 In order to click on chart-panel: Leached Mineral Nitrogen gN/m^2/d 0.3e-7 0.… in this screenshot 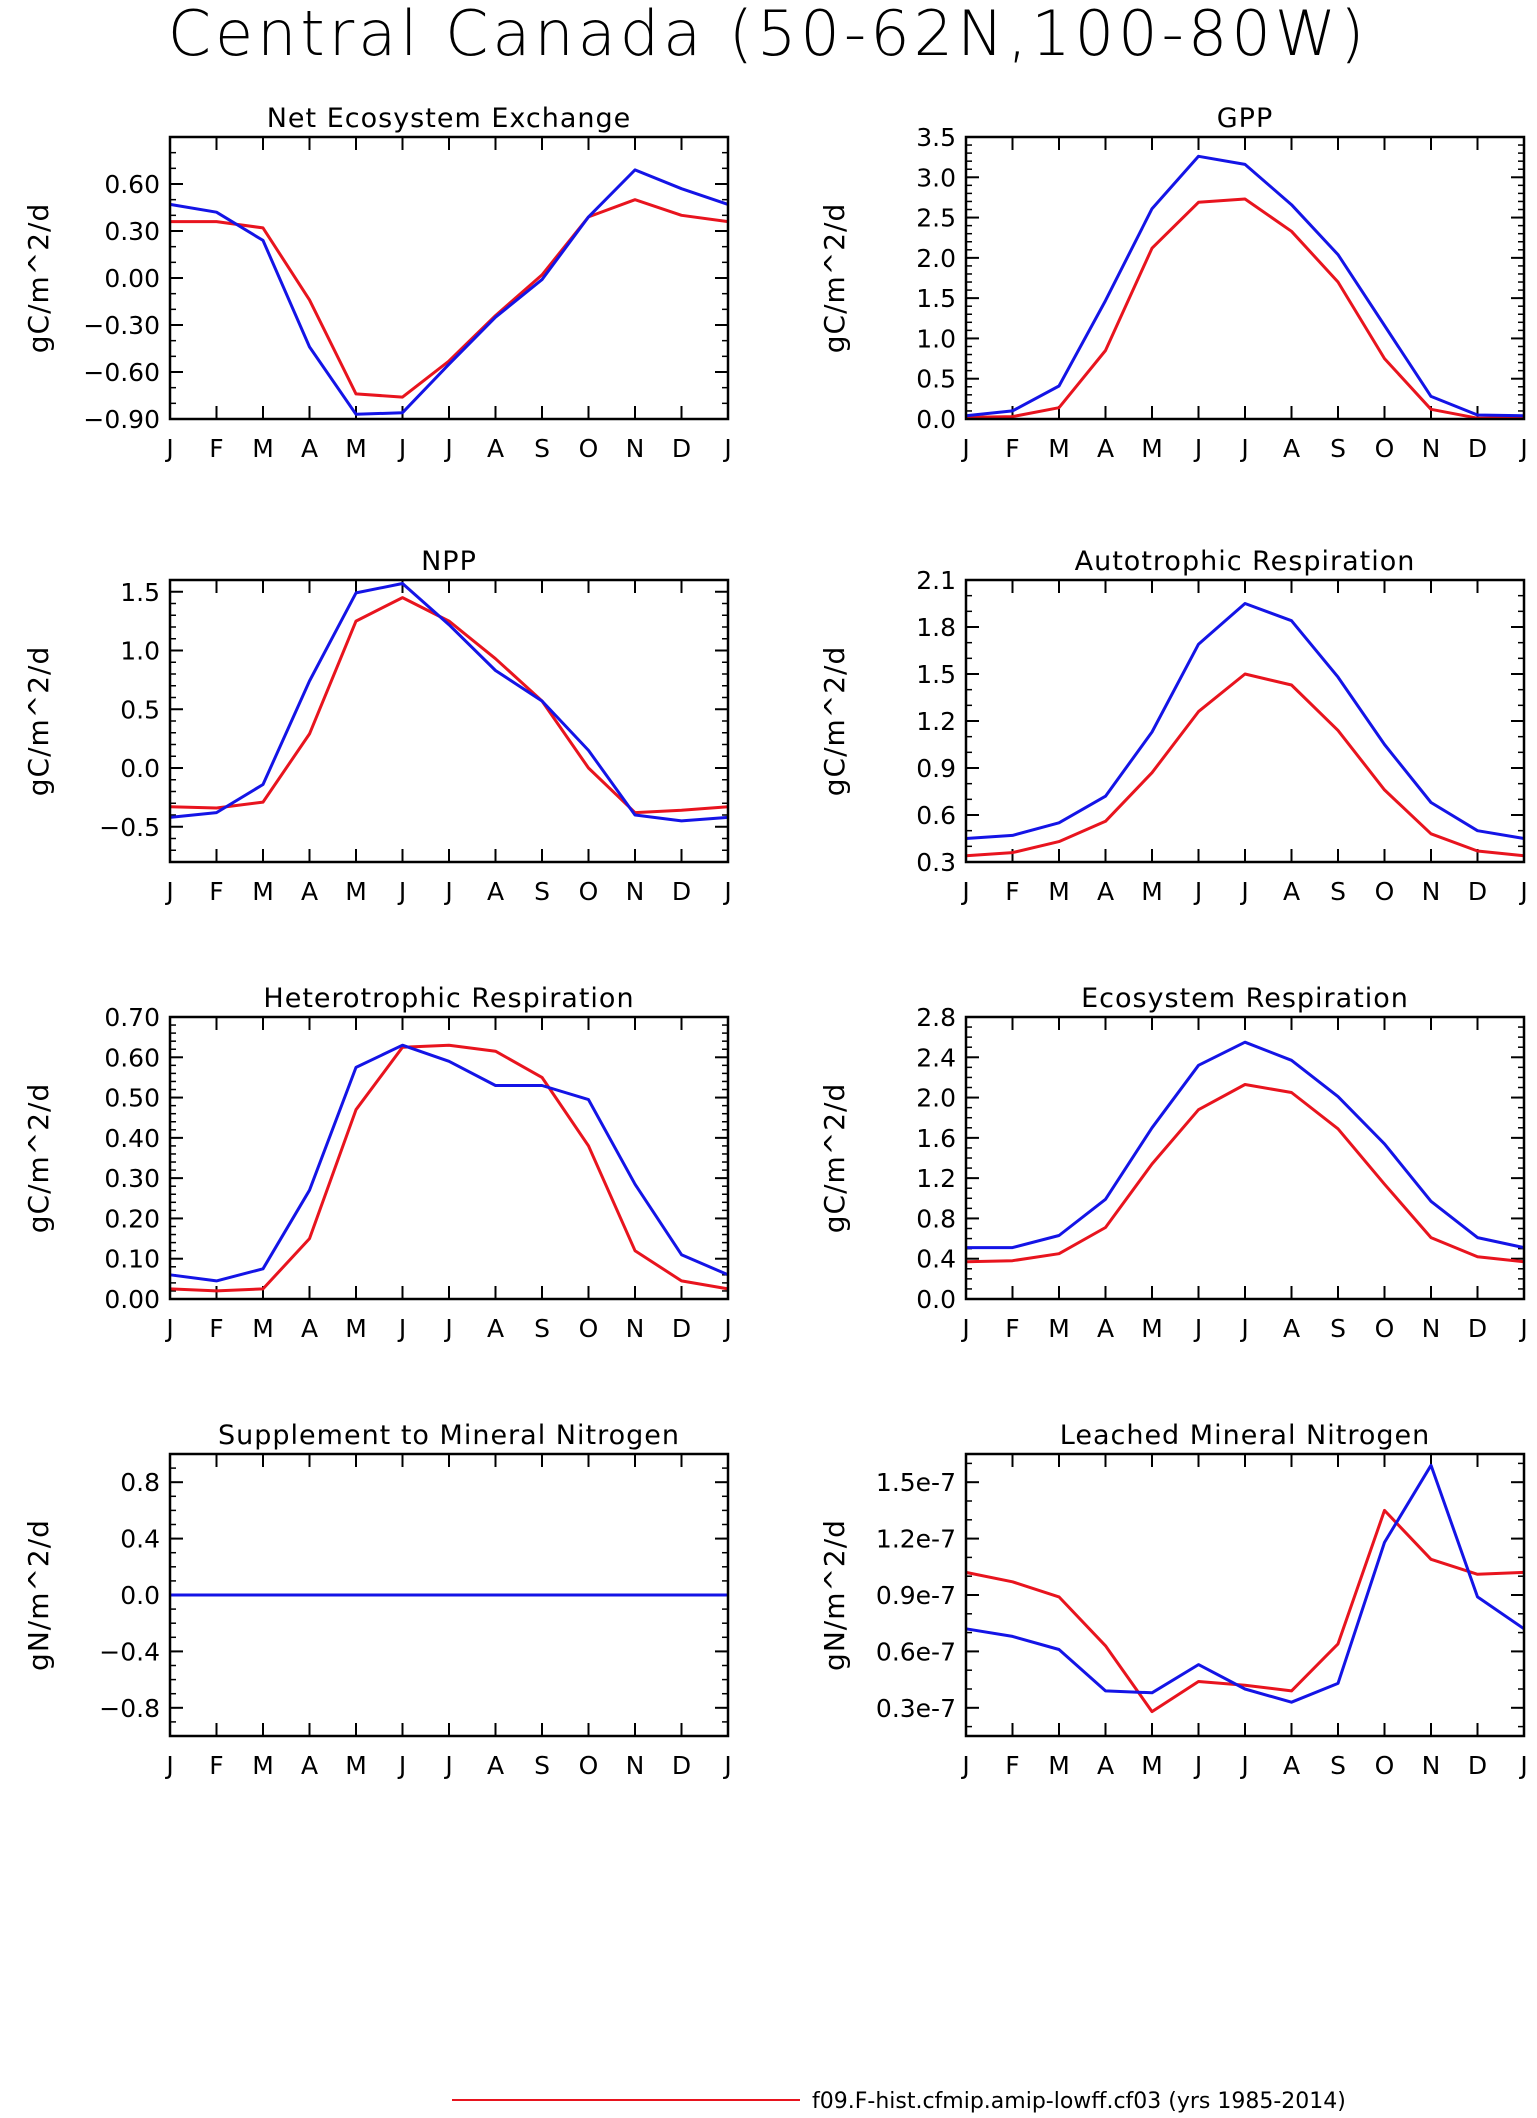, I will do `click(1173, 1600)`.